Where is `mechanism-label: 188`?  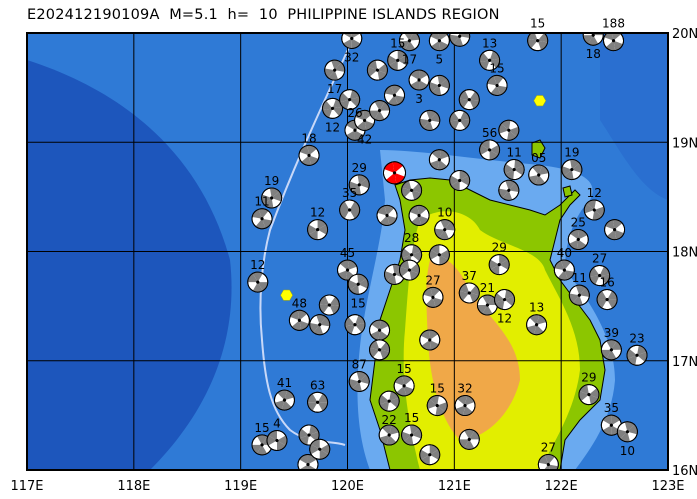
mechanism-label: 188 is located at coordinates (613, 24).